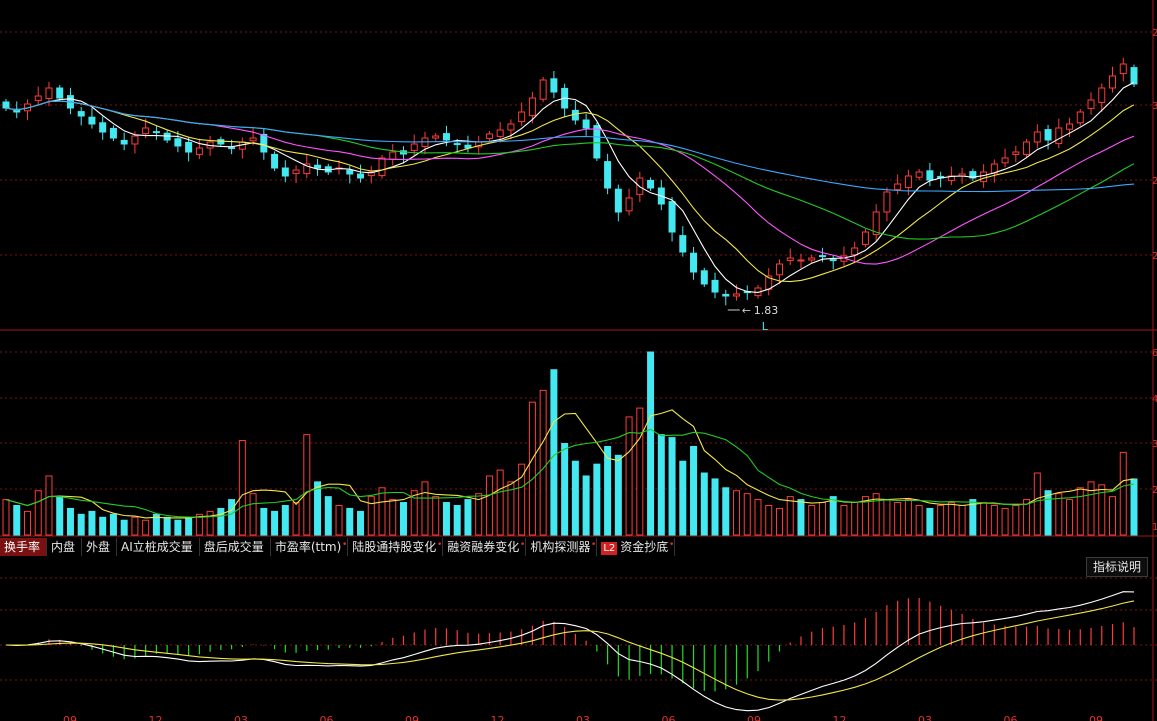  Describe the element at coordinates (562, 546) in the screenshot. I see `indicator-tab-8: 机构探测器 •` at that location.